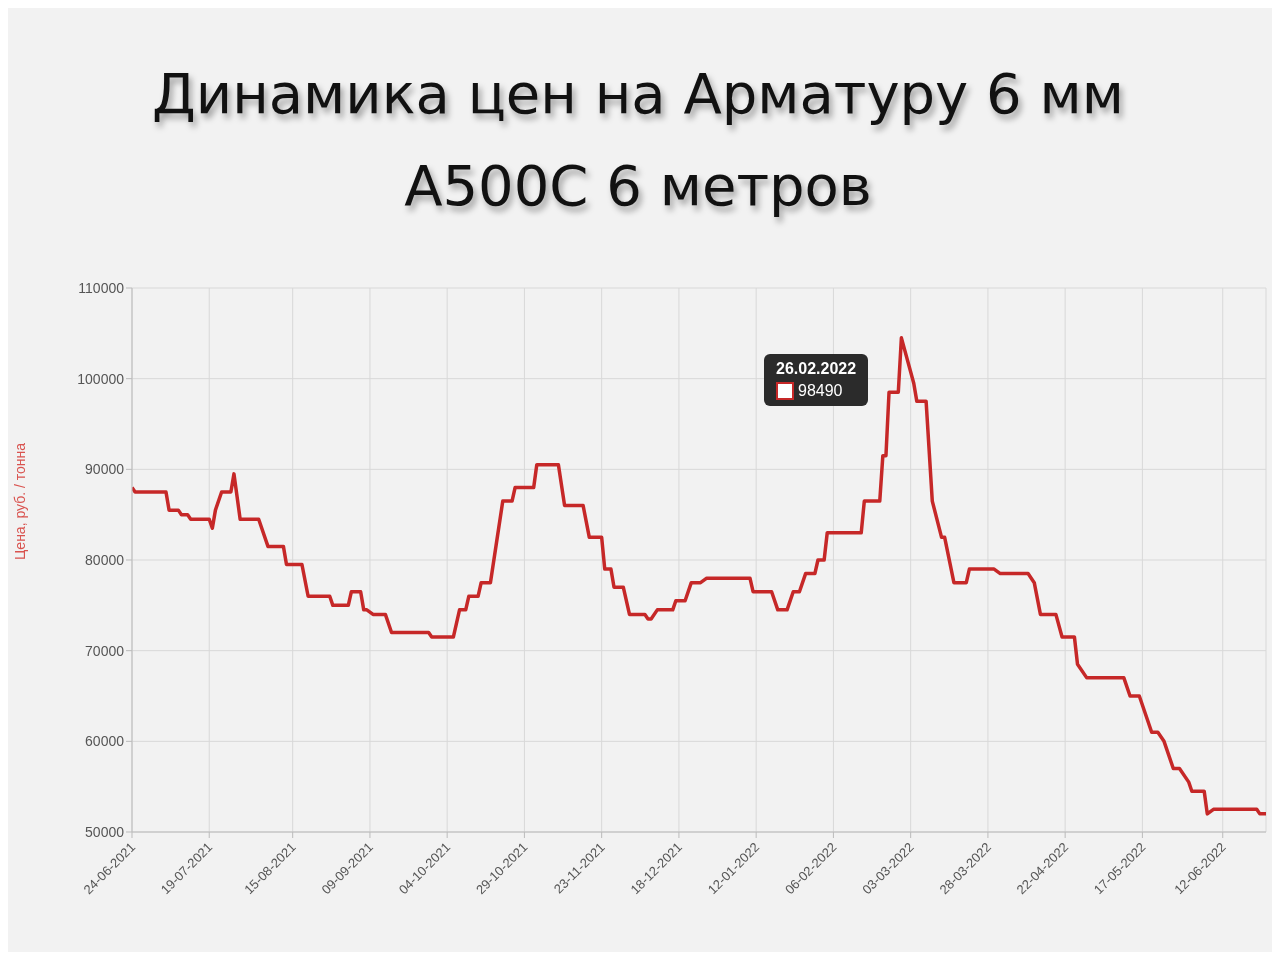 This screenshot has width=1280, height=960. I want to click on chart-title: Динамика цен на Арматуру 6 мм А500С 6 метров, so click(638, 140).